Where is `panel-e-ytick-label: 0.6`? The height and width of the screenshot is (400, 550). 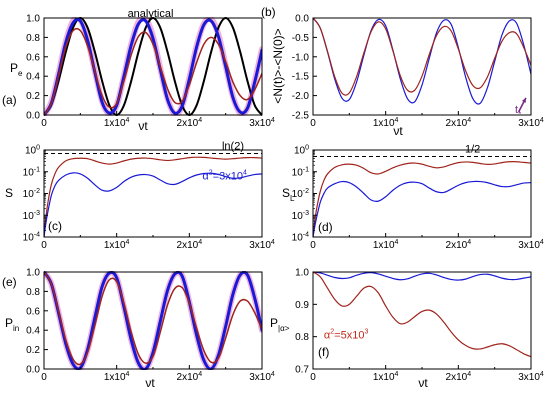 panel-e-ytick-label: 0.6 is located at coordinates (33, 311).